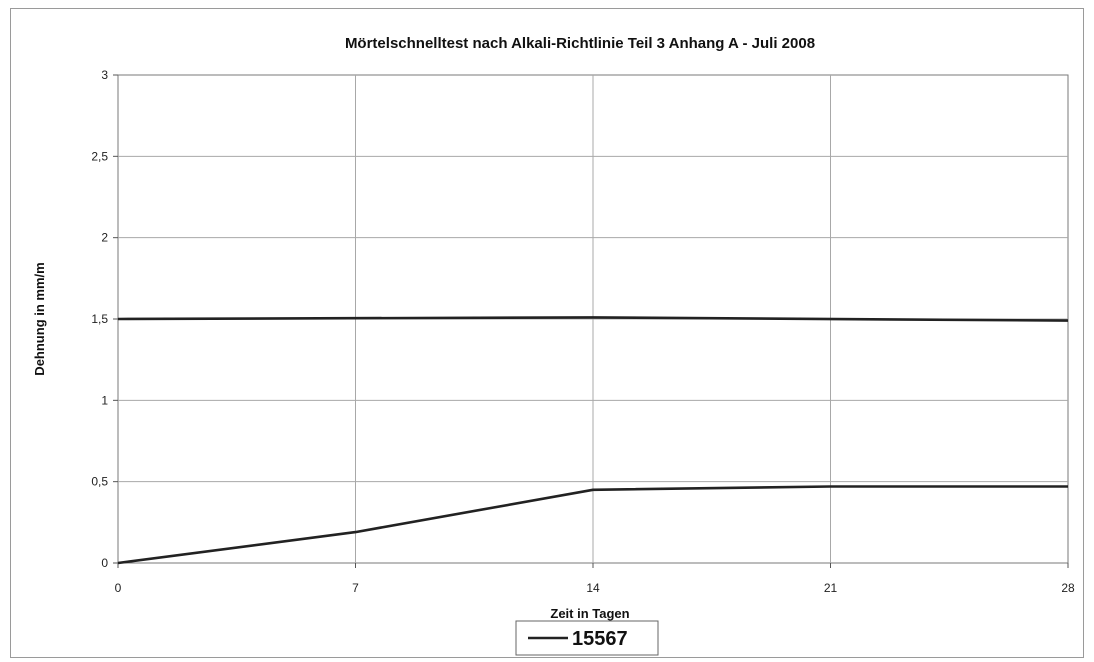 The image size is (1094, 662). Describe the element at coordinates (355, 588) in the screenshot. I see `x-tick-label: 7` at that location.